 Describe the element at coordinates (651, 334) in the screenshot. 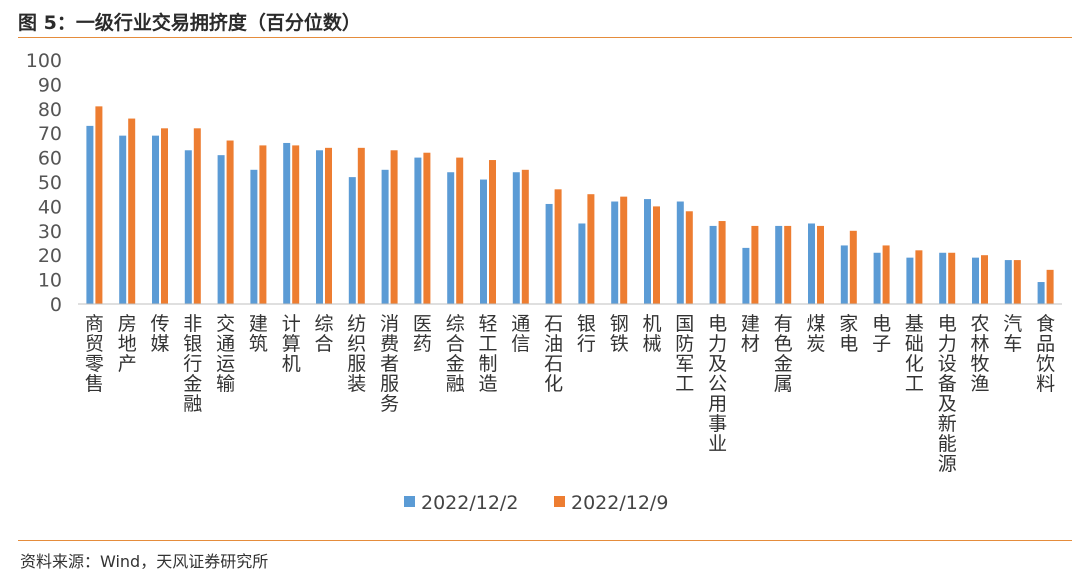

I see `category-label: 机械` at that location.